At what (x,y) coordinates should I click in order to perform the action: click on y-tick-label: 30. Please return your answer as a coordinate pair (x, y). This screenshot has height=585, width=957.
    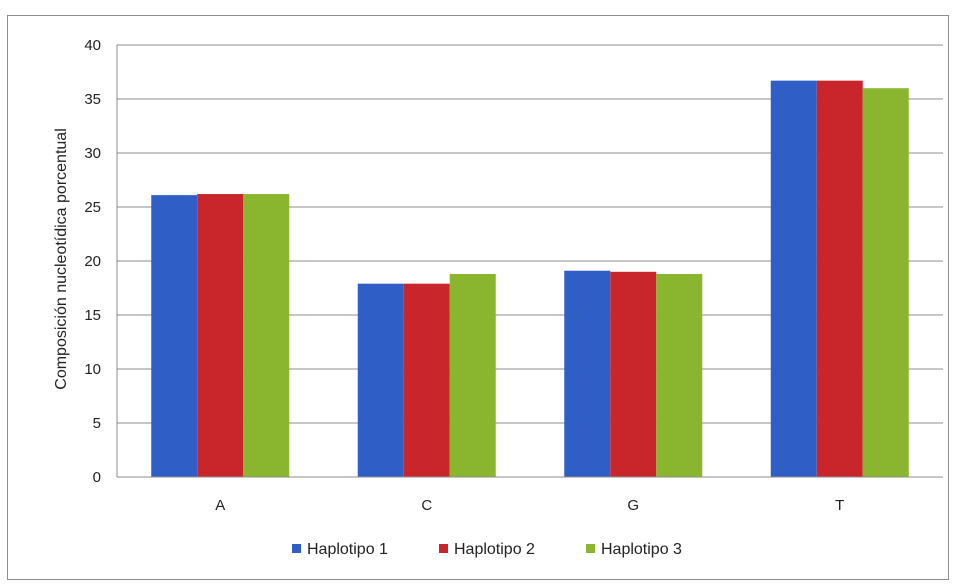
    Looking at the image, I should click on (92, 153).